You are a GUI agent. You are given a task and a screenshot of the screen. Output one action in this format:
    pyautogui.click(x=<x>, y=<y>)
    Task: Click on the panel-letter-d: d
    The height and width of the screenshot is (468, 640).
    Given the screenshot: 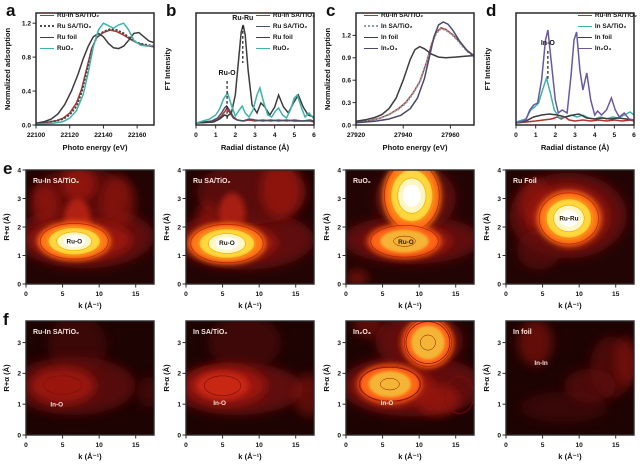 What is the action you would take?
    pyautogui.click(x=491, y=10)
    